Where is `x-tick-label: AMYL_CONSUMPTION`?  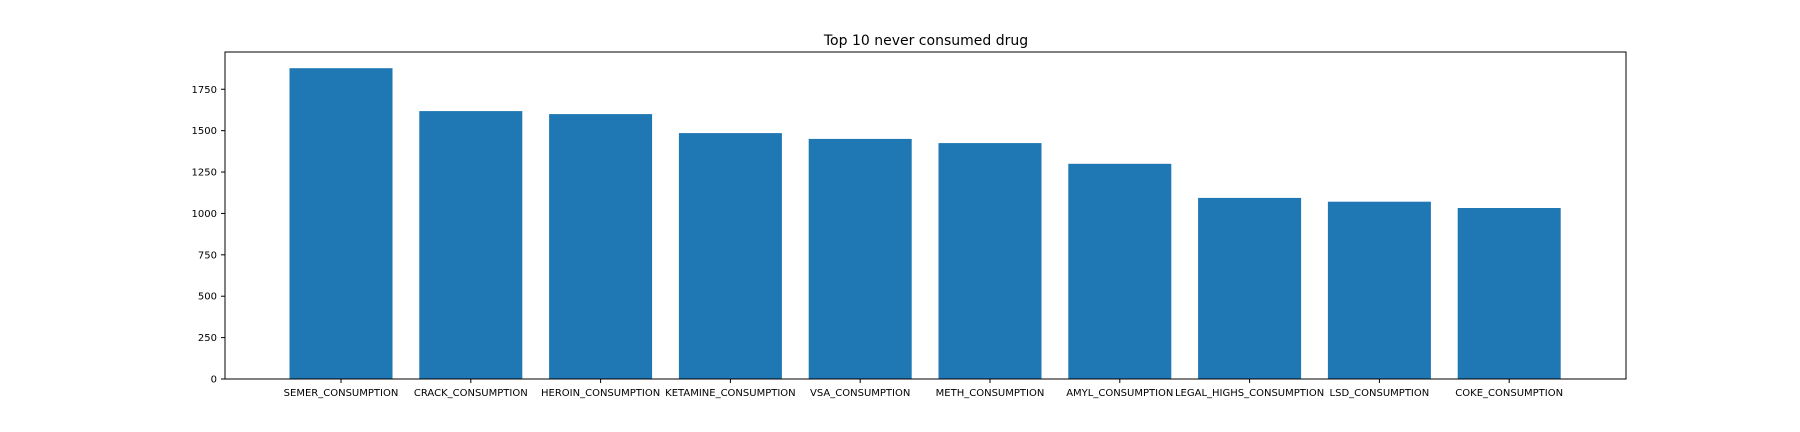 x-tick-label: AMYL_CONSUMPTION is located at coordinates (1119, 393).